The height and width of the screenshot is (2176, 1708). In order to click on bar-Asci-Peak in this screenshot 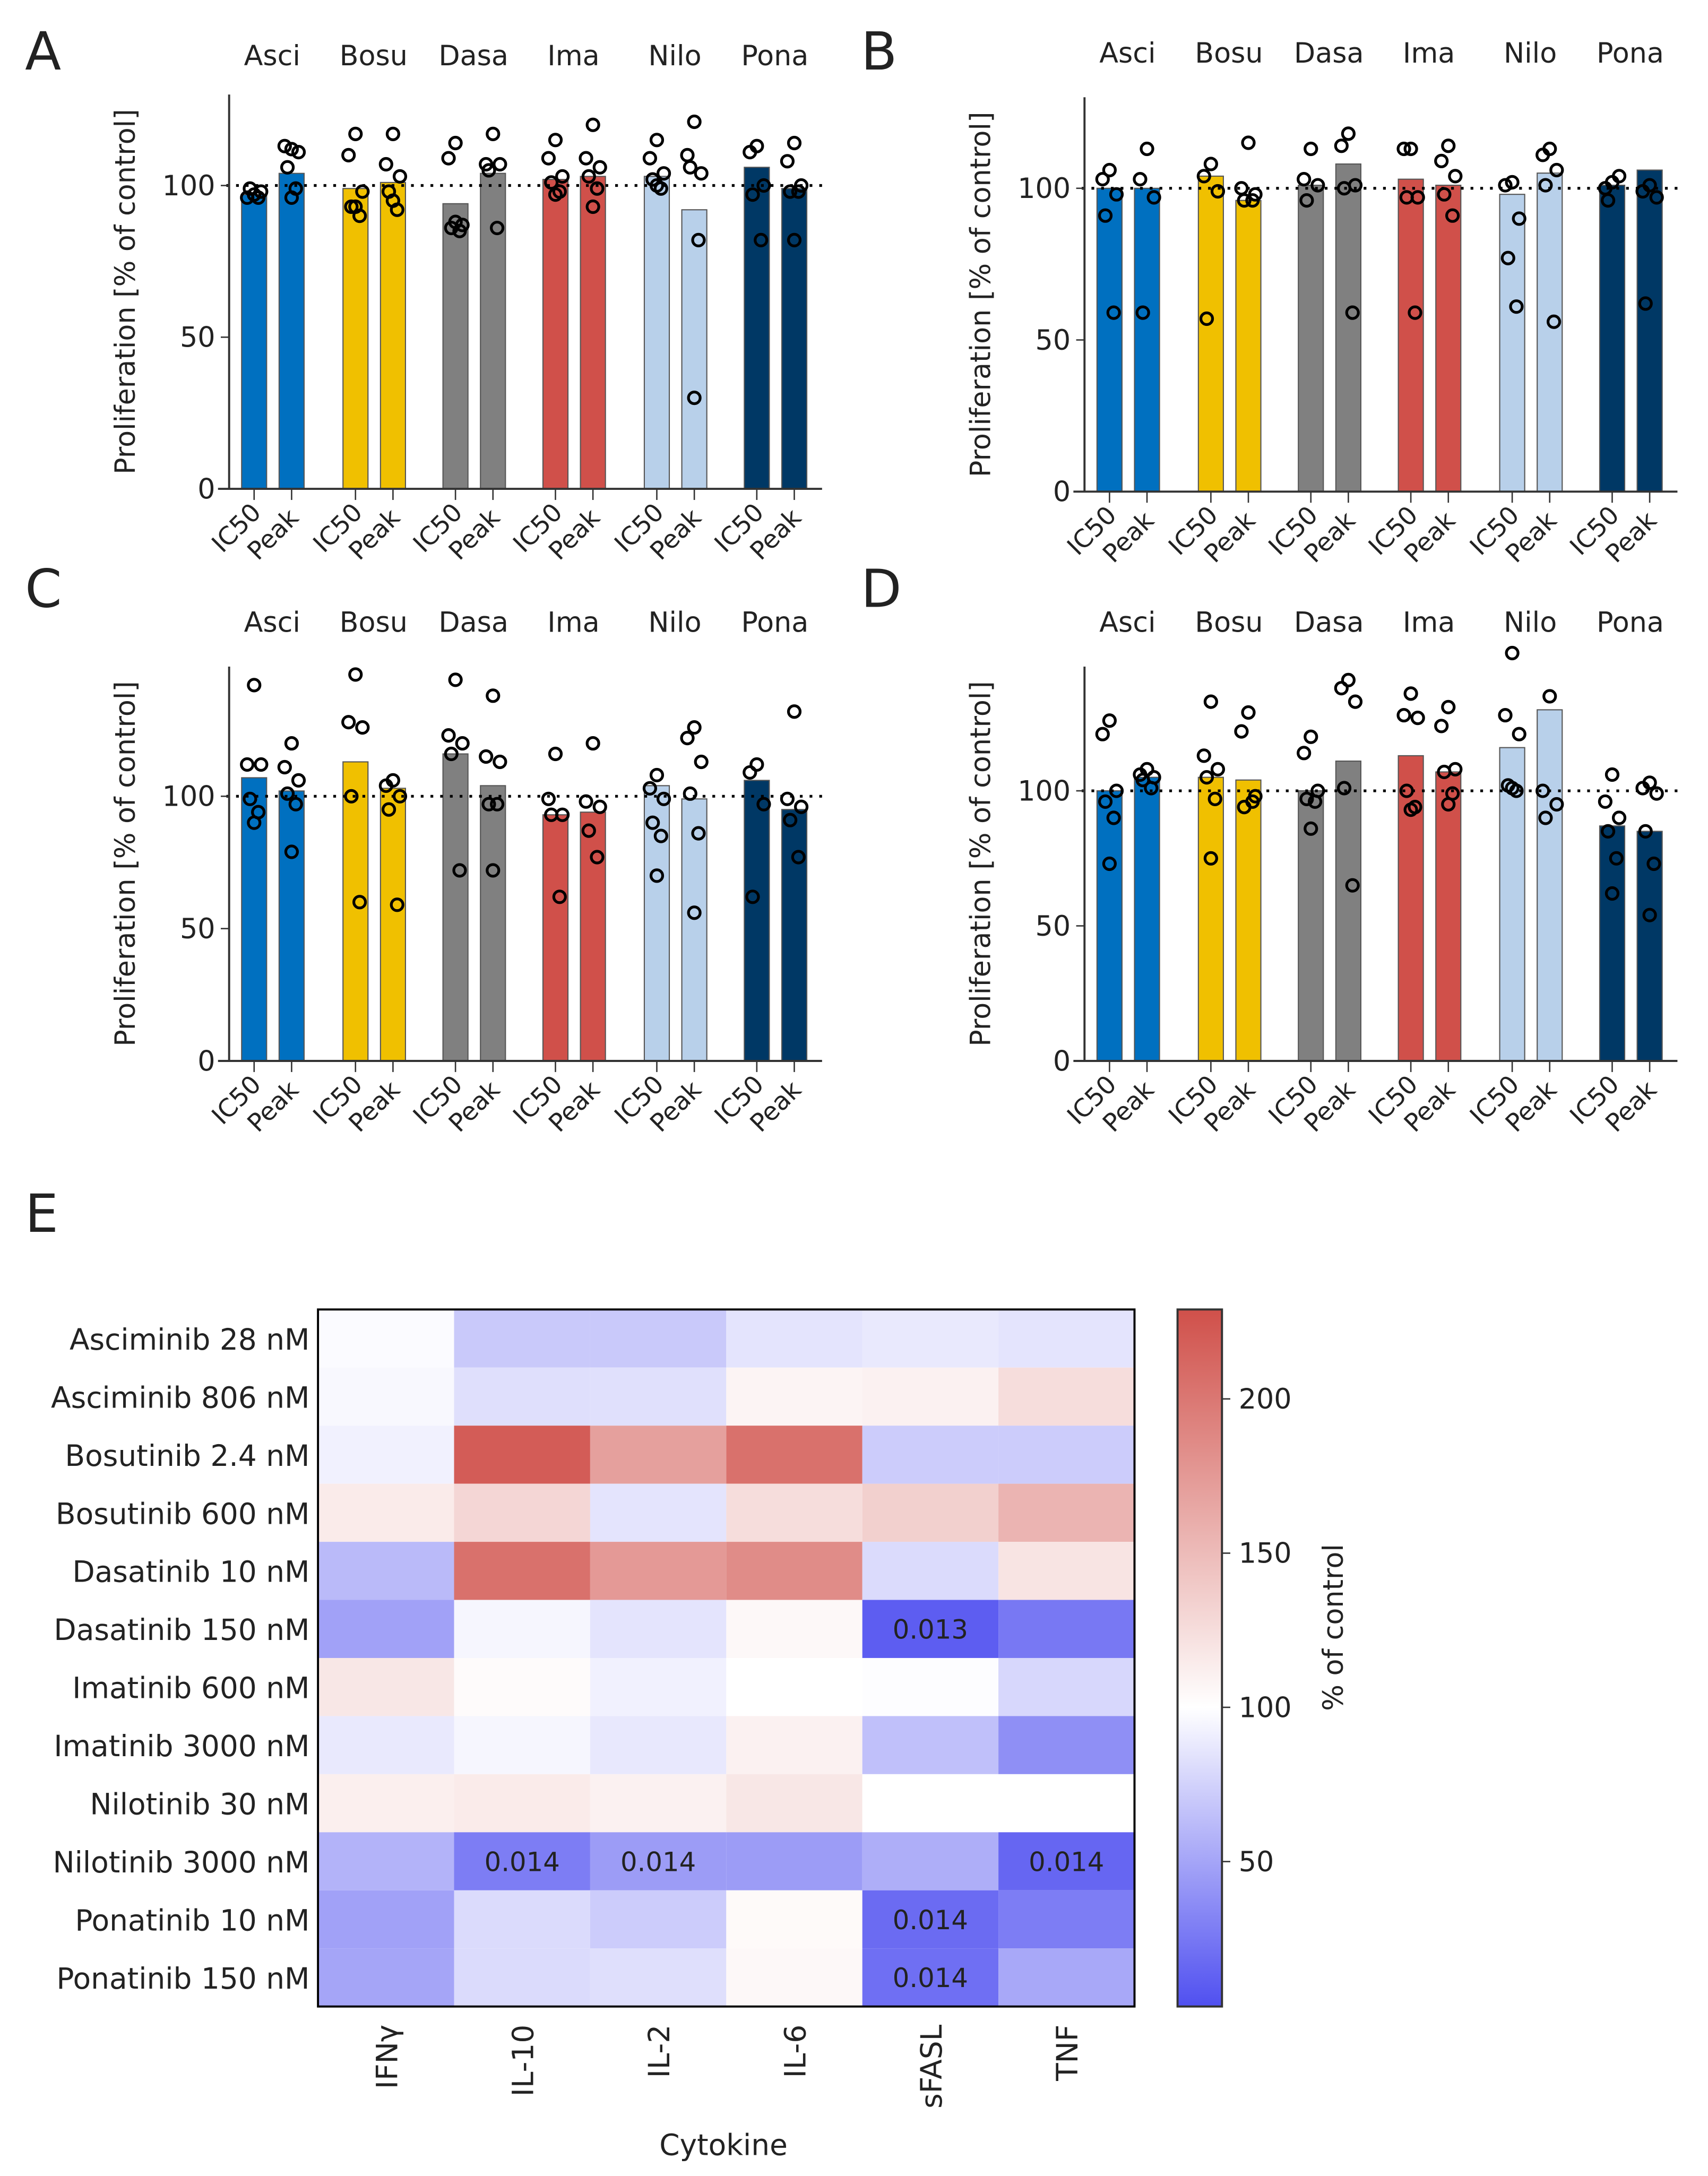, I will do `click(291, 926)`.